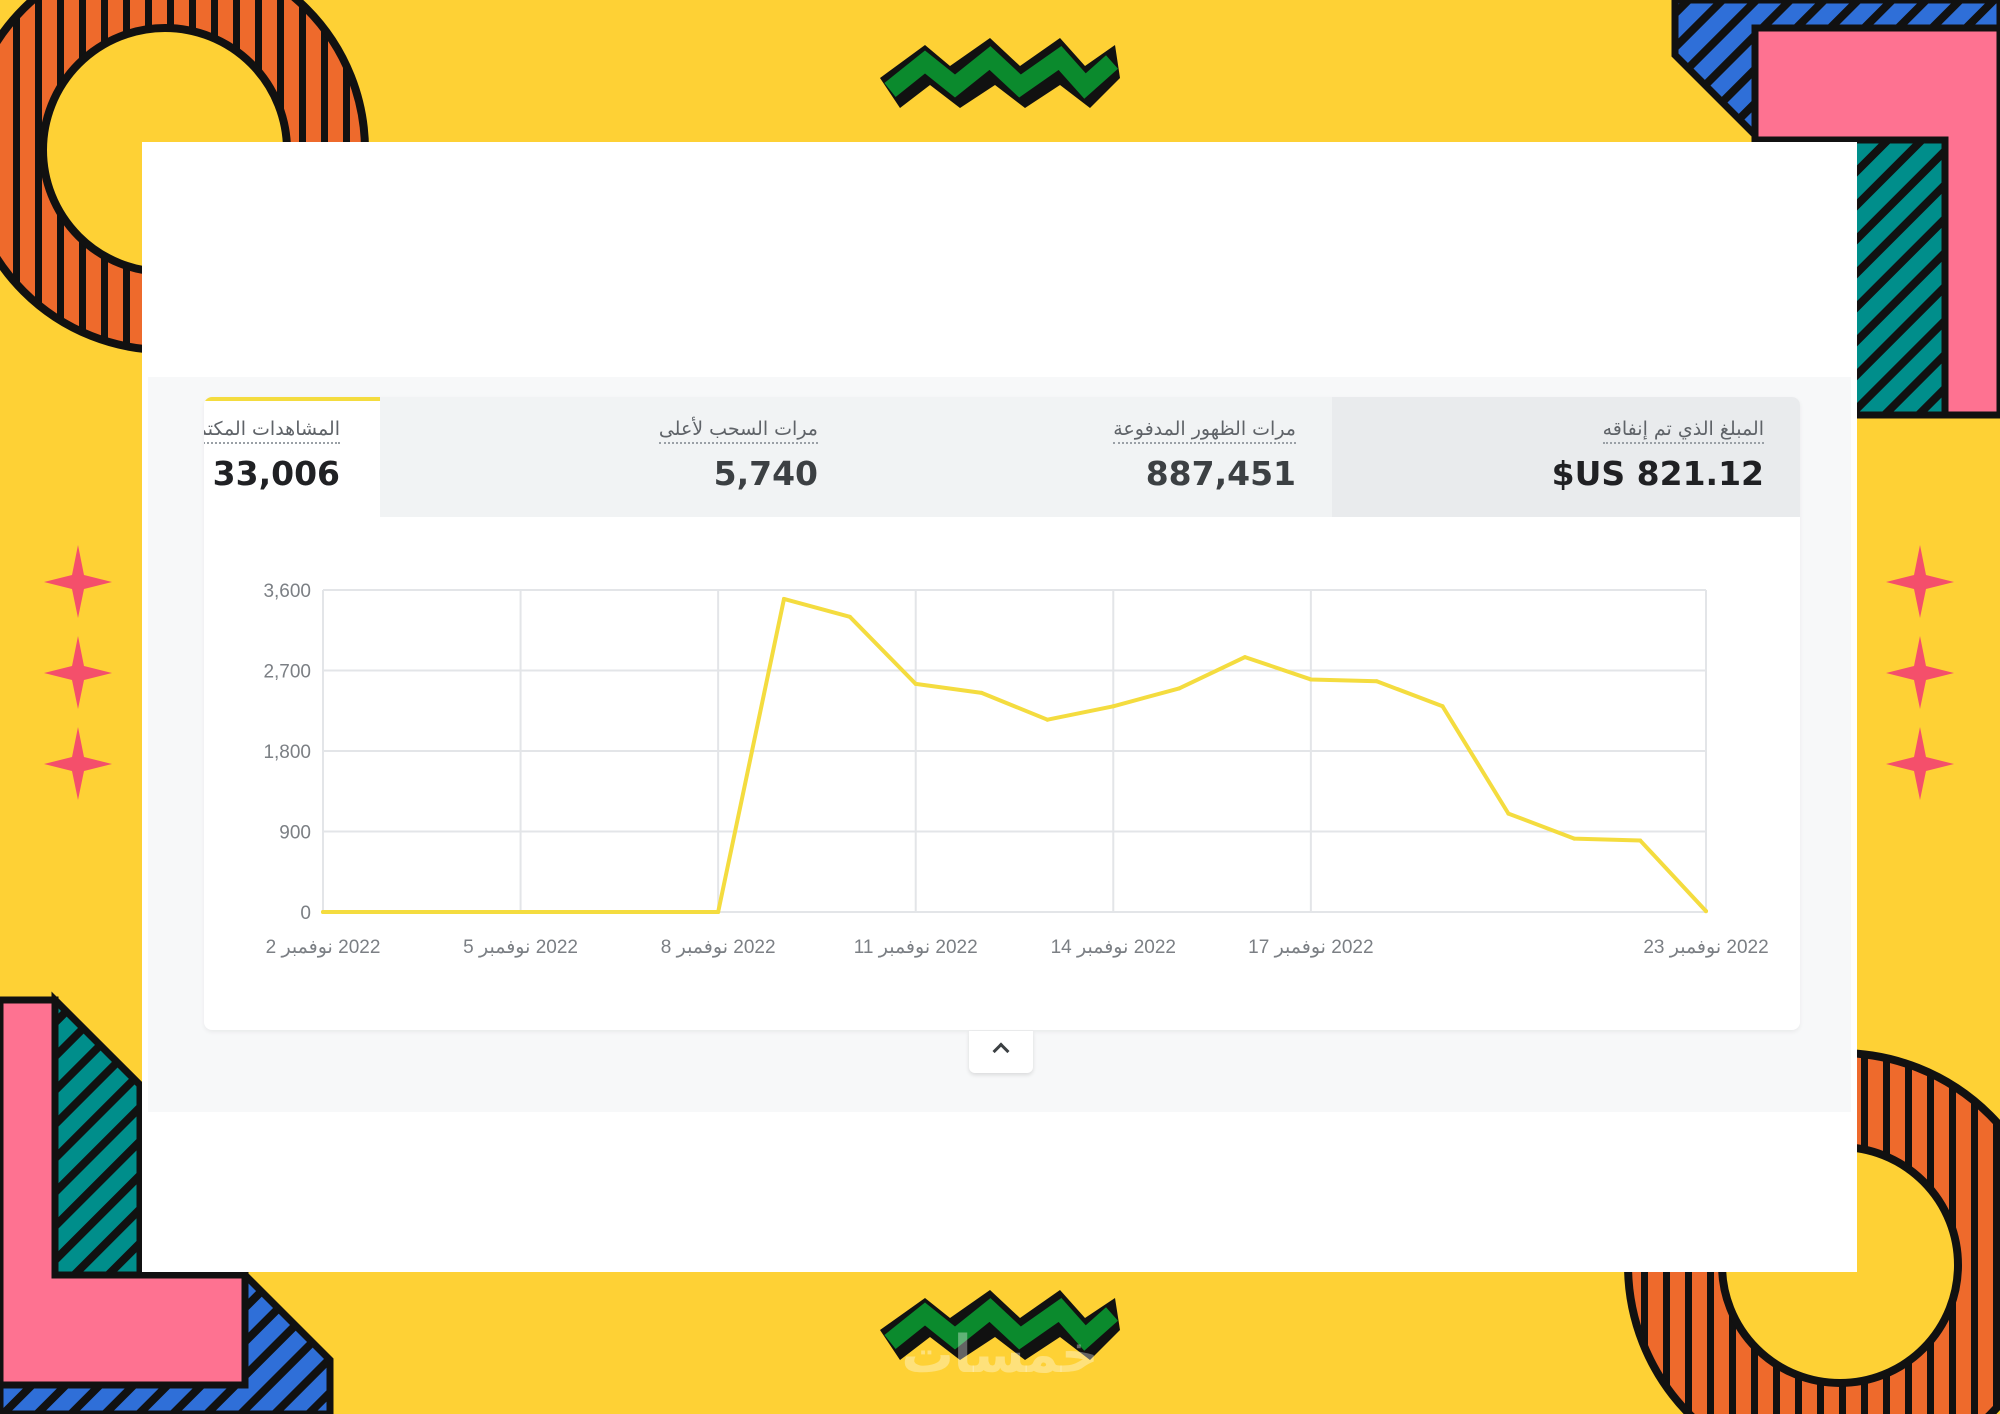 The width and height of the screenshot is (2000, 1414). Describe the element at coordinates (1000, 1355) in the screenshot. I see `watermark-text: خمسات` at that location.